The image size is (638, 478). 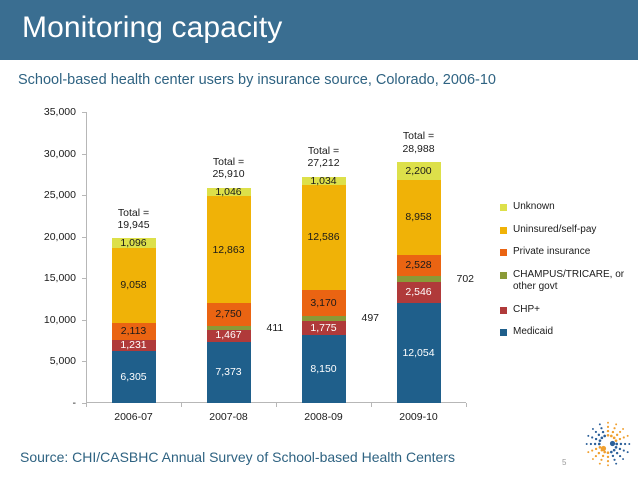 I want to click on bar-segment: 8,150, so click(x=323, y=369).